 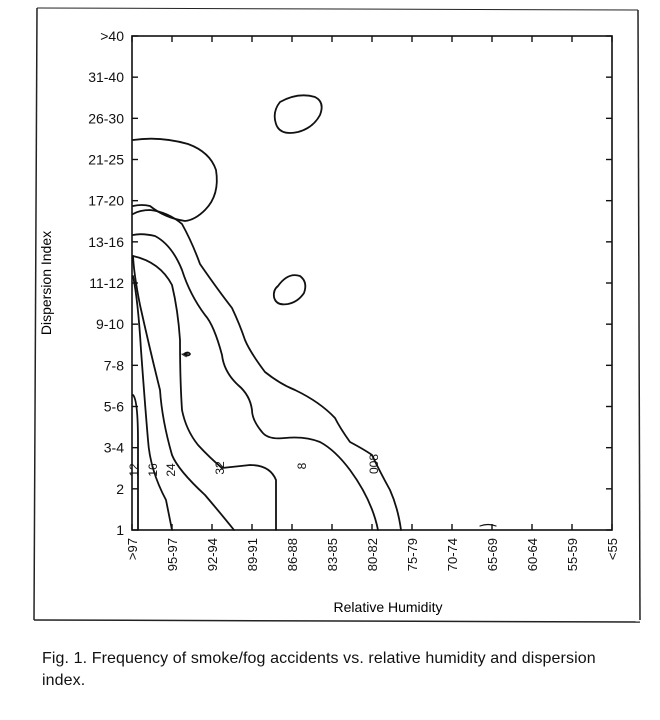 I want to click on x-tick-label: 83-85, so click(x=332, y=554).